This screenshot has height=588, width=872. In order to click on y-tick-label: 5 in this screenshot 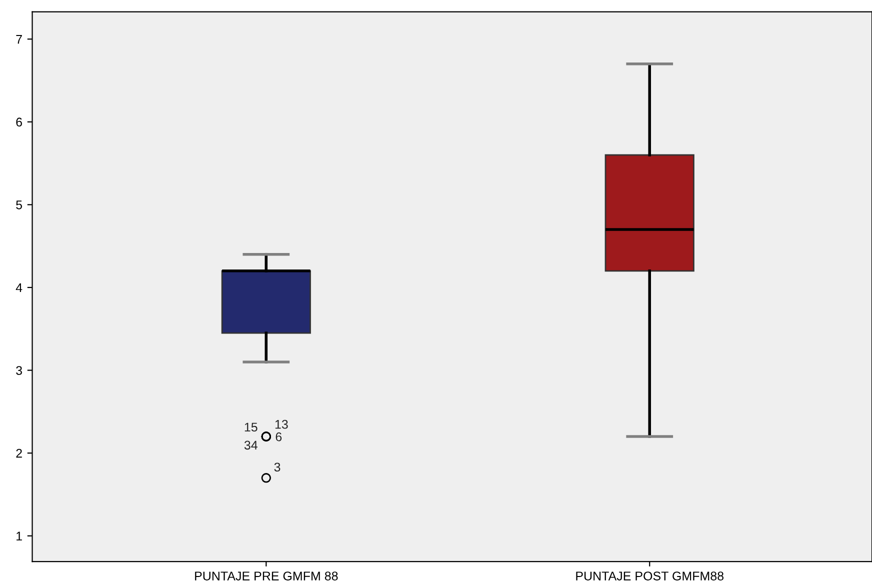, I will do `click(19, 205)`.